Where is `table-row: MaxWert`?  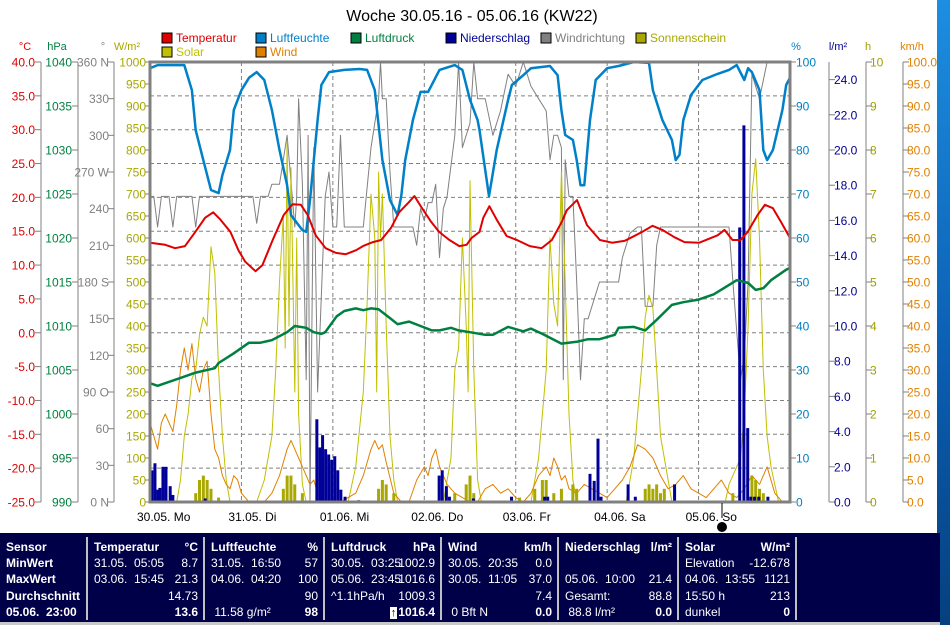 table-row: MaxWert is located at coordinates (43, 580).